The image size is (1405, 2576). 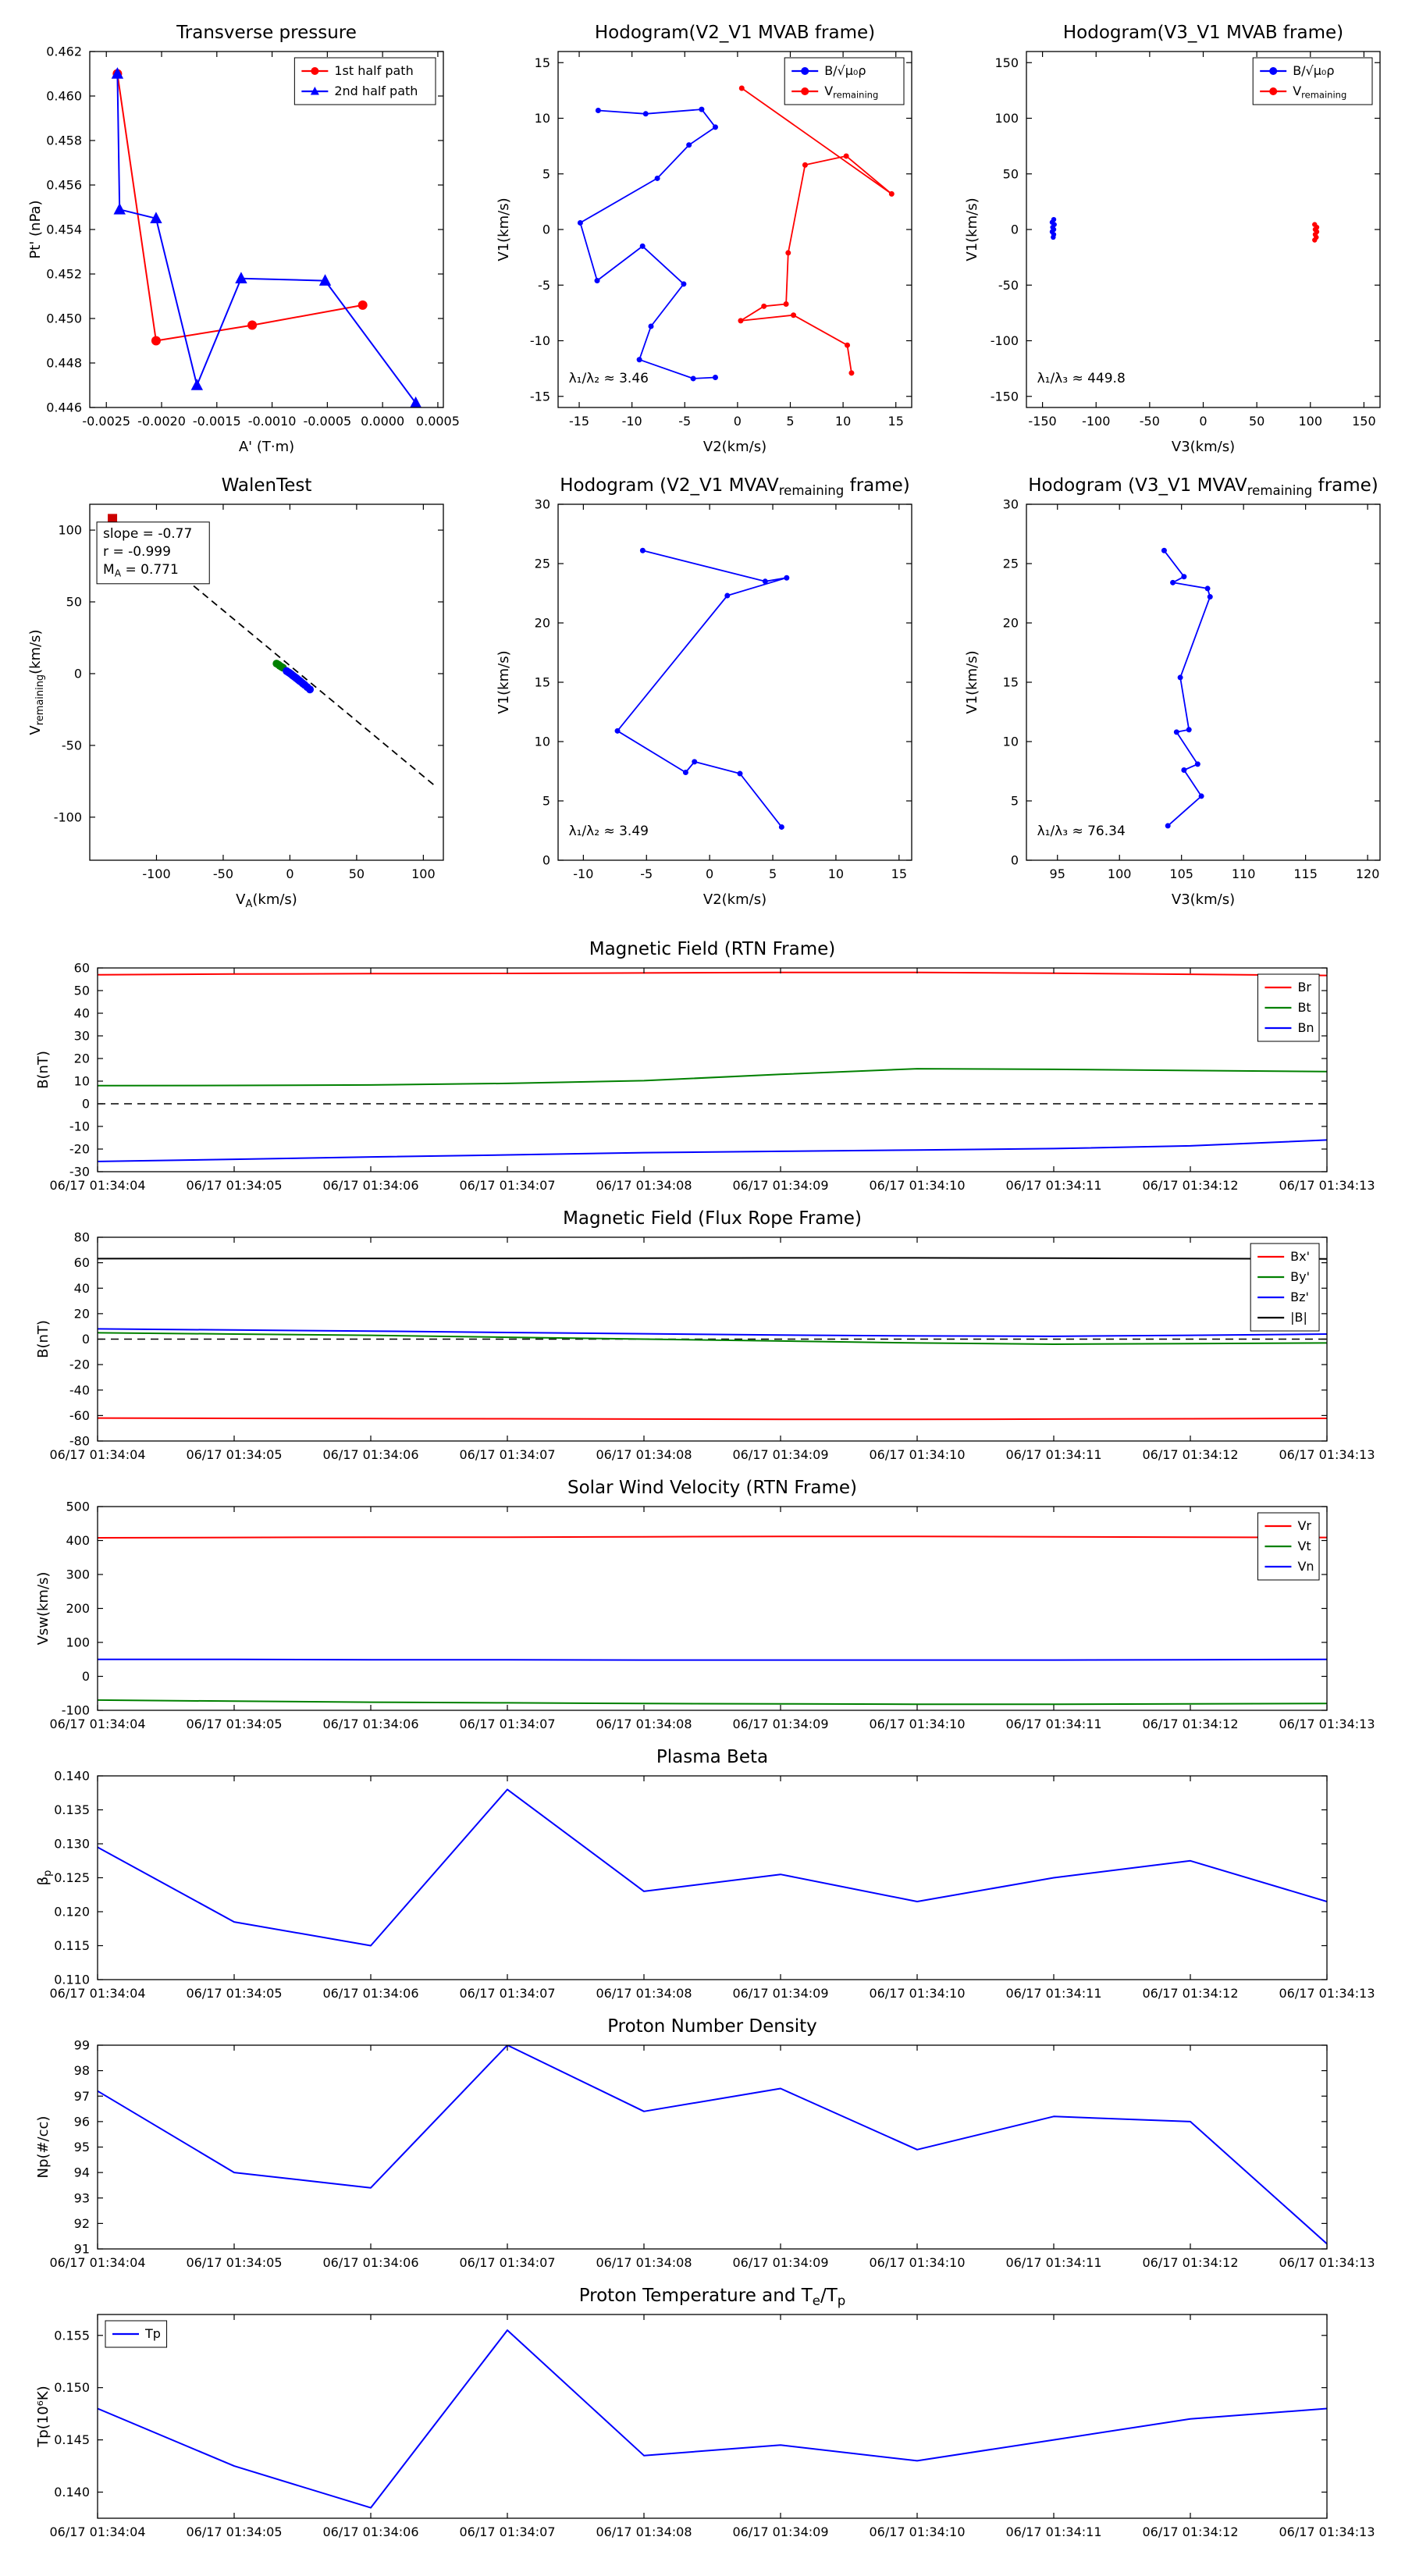 What do you see at coordinates (1244, 873) in the screenshot?
I see `svg-text: 110` at bounding box center [1244, 873].